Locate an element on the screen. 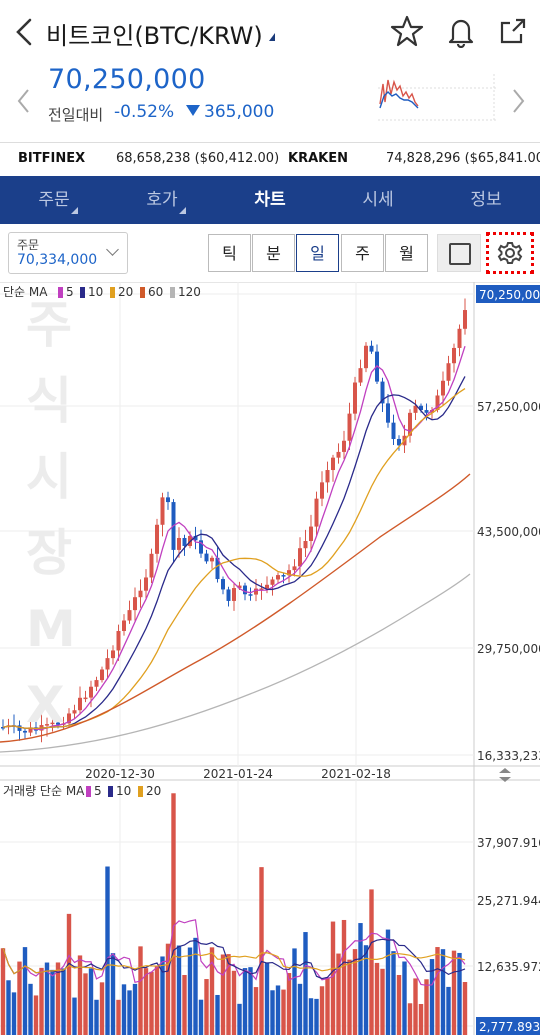 This screenshot has width=540, height=1035. volume-y-axis: 37,907.916 25,271.944 12,635.972 2,777.893 is located at coordinates (508, 935).